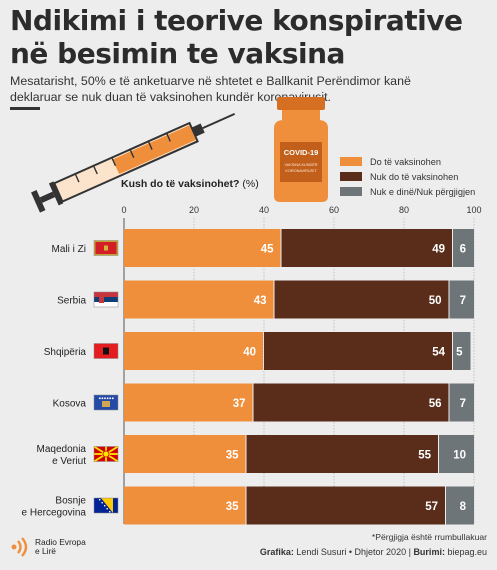  I want to click on serbia-flag-icon, so click(106, 299).